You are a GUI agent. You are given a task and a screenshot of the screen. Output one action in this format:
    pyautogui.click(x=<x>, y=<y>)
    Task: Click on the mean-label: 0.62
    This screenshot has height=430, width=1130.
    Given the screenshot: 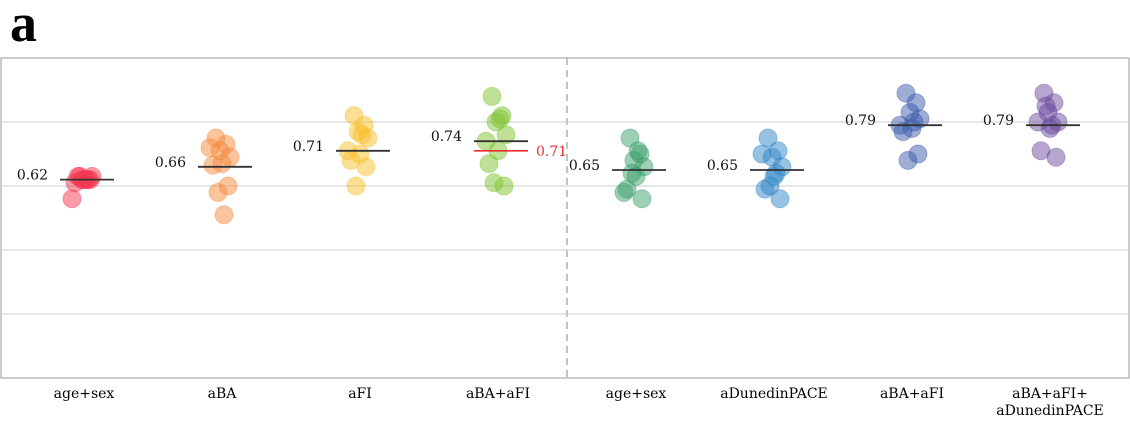 What is the action you would take?
    pyautogui.click(x=32, y=176)
    